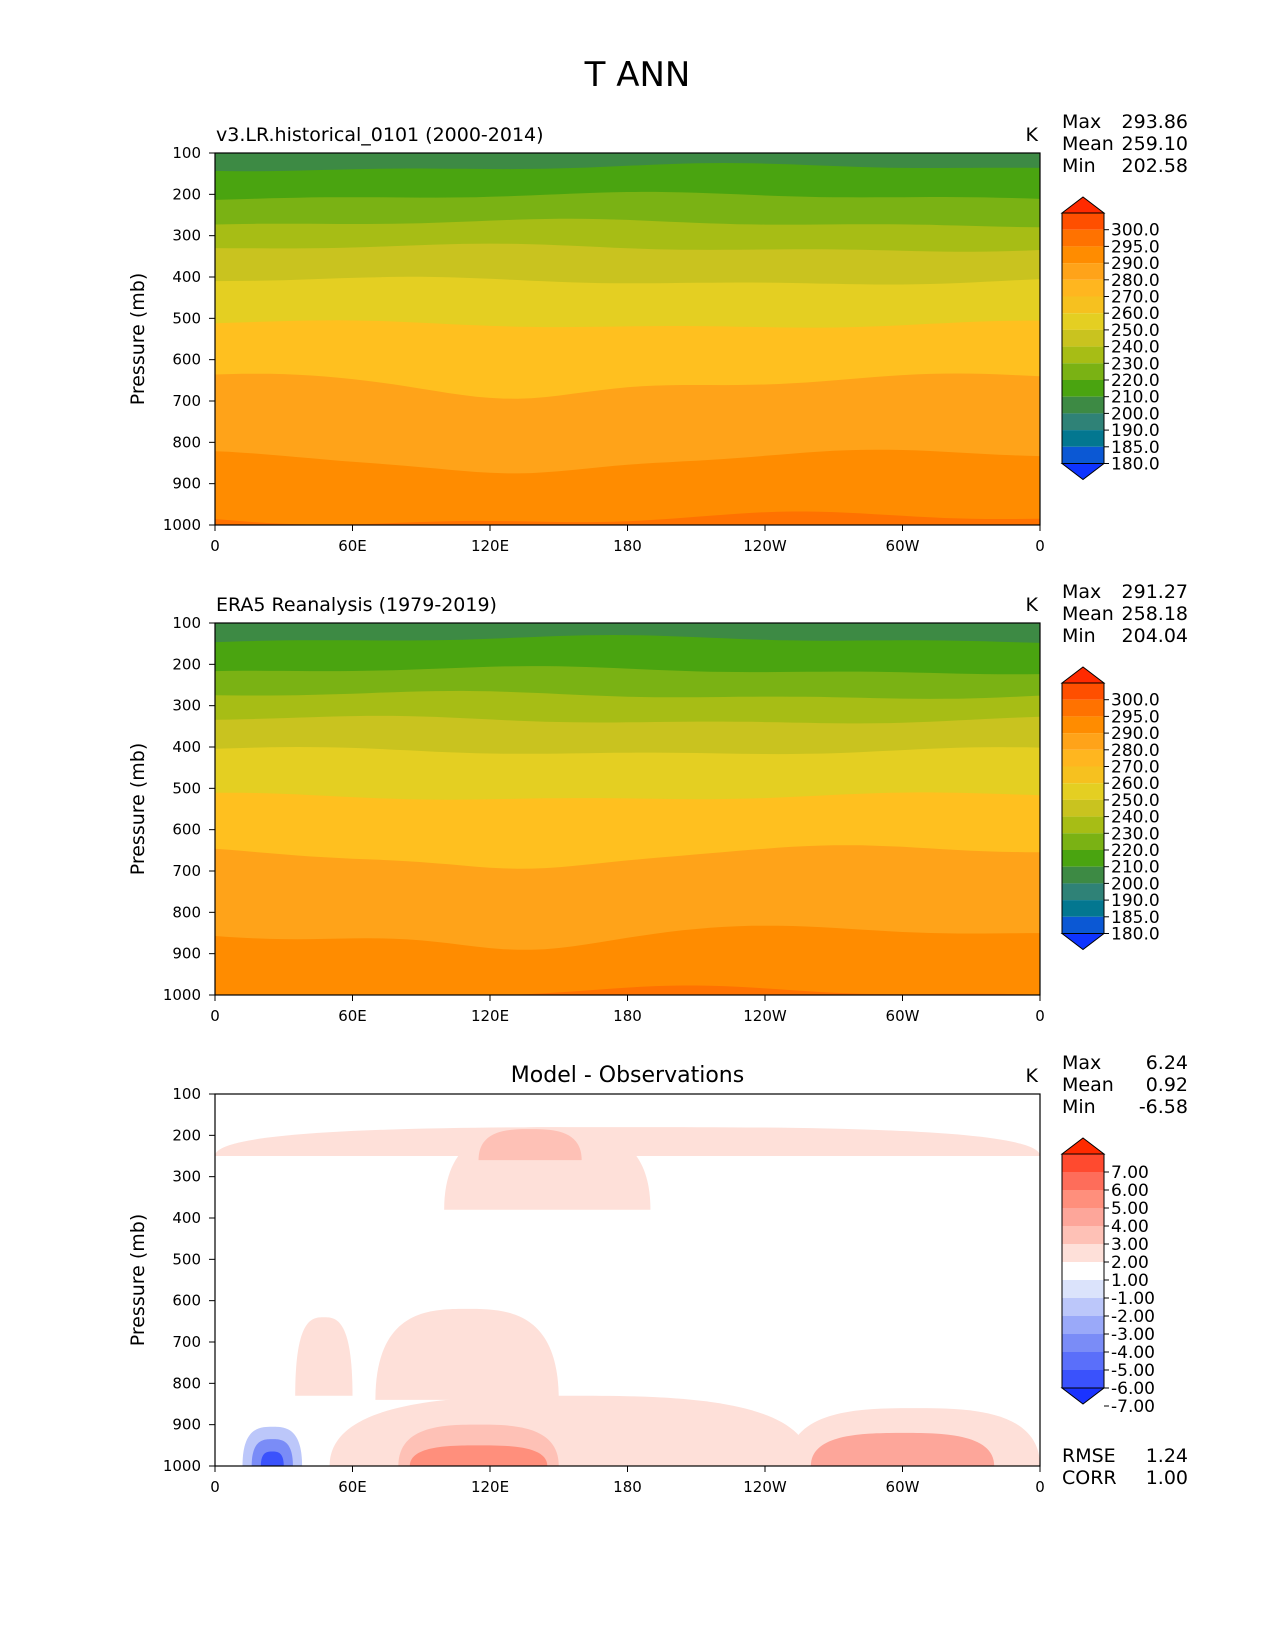 The width and height of the screenshot is (1275, 1650). What do you see at coordinates (1135, 901) in the screenshot?
I see `colorbar-tick-label: 190.0` at bounding box center [1135, 901].